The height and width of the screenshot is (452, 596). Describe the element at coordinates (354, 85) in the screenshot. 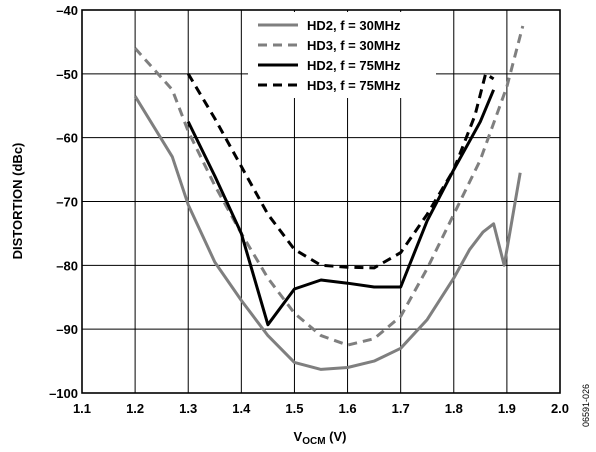

I see `legend-label-3: HD3, f = 75MHz` at that location.